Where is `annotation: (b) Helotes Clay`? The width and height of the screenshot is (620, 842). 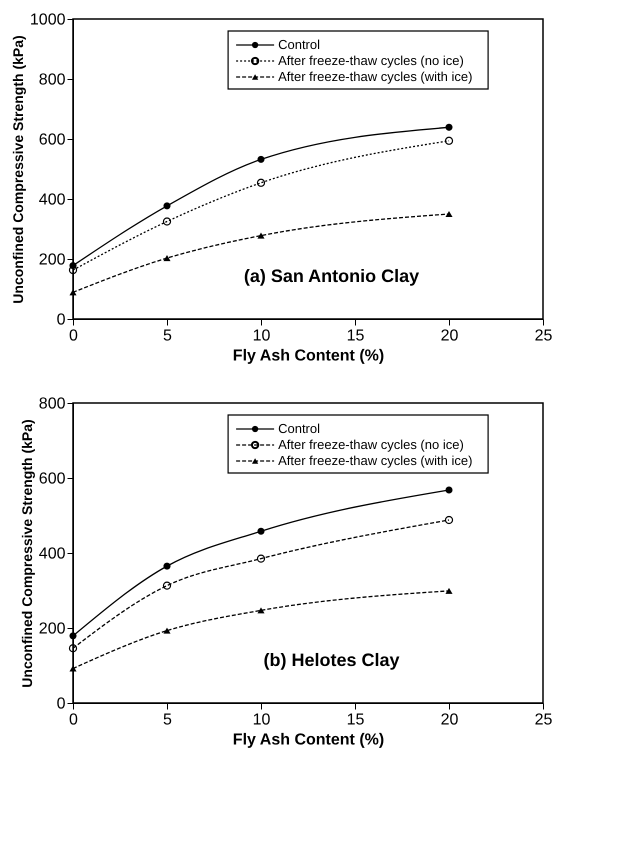 annotation: (b) Helotes Clay is located at coordinates (331, 660).